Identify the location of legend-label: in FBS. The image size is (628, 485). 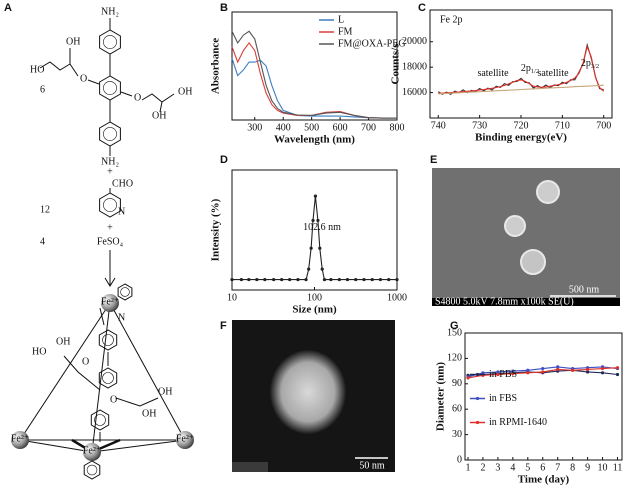
(503, 398).